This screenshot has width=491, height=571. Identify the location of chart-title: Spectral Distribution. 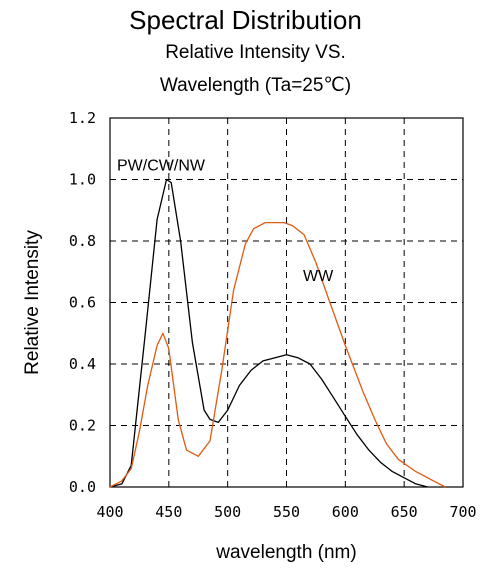
(245, 20).